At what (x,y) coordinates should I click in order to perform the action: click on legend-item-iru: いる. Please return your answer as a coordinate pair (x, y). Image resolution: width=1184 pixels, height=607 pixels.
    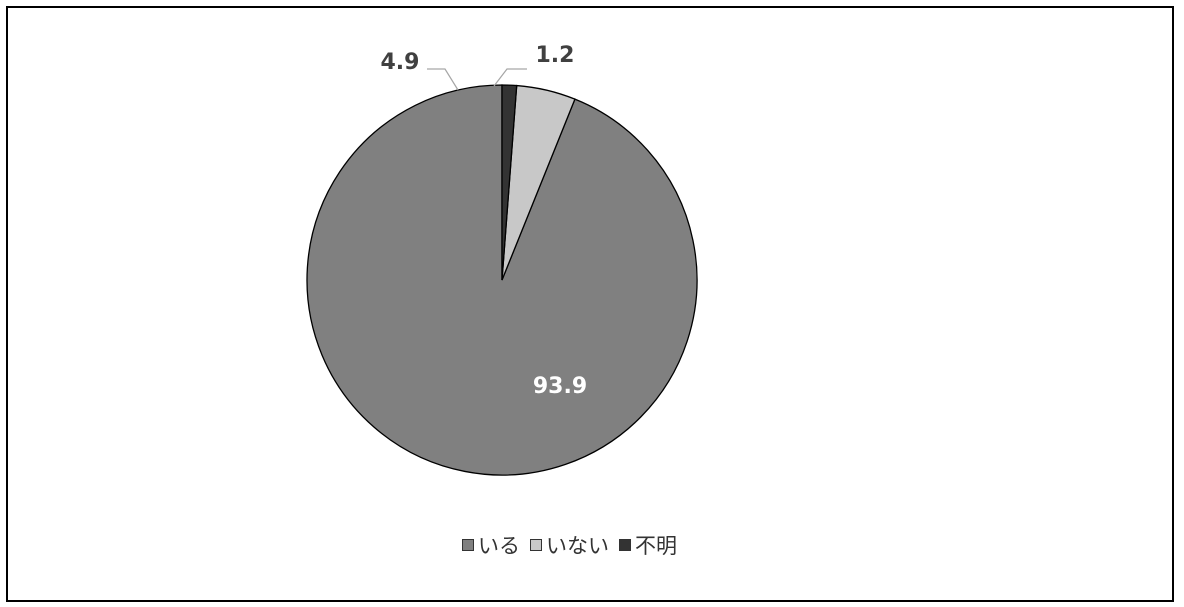
    Looking at the image, I should click on (491, 545).